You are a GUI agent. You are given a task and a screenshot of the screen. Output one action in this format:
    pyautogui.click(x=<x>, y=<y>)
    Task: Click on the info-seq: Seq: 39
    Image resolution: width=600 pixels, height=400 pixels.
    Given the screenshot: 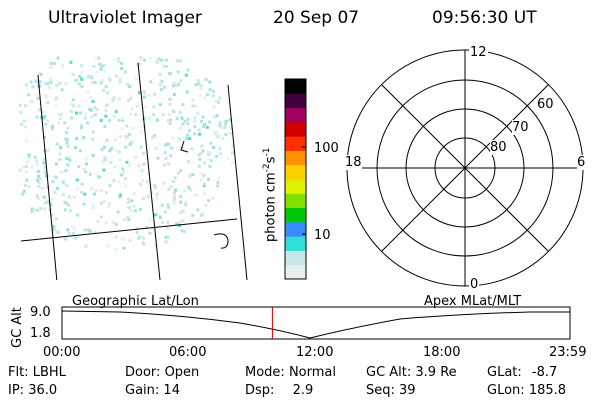 What is the action you would take?
    pyautogui.click(x=391, y=390)
    